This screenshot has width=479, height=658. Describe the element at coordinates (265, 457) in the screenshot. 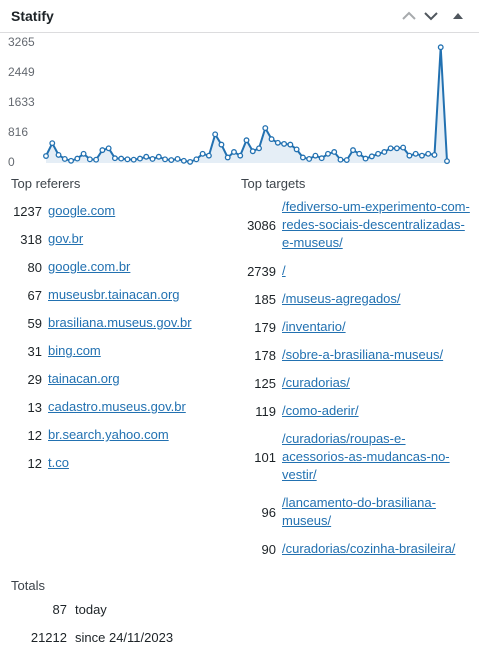

I see `count: 101` at that location.